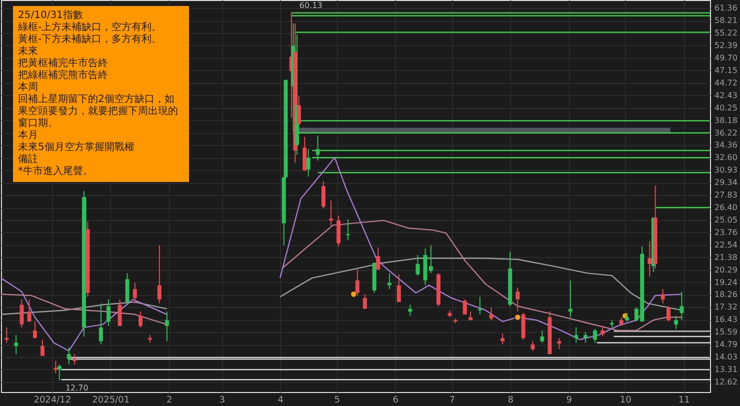 This screenshot has height=406, width=740. What do you see at coordinates (98, 111) in the screenshot?
I see `annotation: 回補上星期留下的2個空方缺口，如果空頭要發力，就要把握下周出現的窗口期。` at bounding box center [98, 111].